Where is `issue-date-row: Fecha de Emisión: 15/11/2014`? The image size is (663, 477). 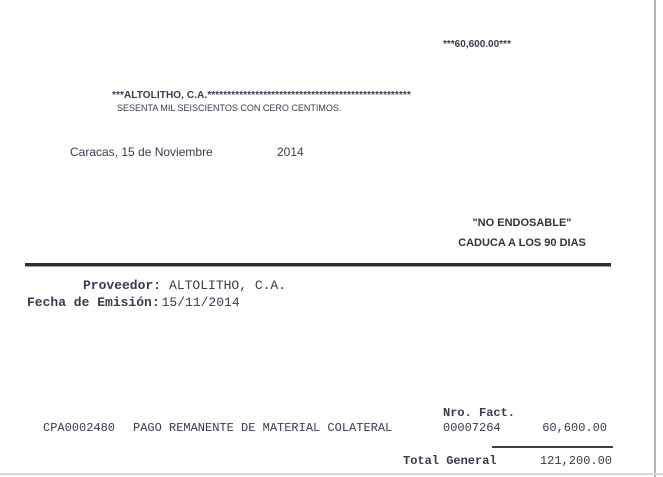 issue-date-row: Fecha de Emisión: 15/11/2014 is located at coordinates (133, 302).